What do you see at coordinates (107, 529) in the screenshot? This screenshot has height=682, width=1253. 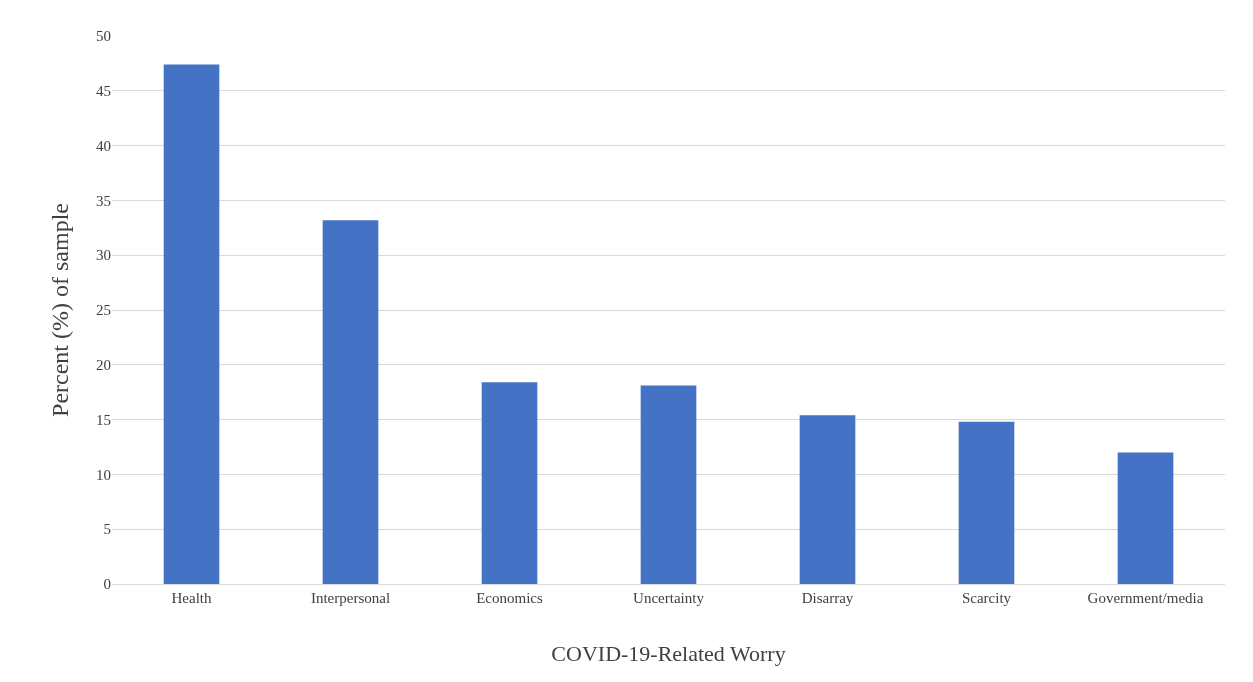 I see `y-tick-label: 5` at bounding box center [107, 529].